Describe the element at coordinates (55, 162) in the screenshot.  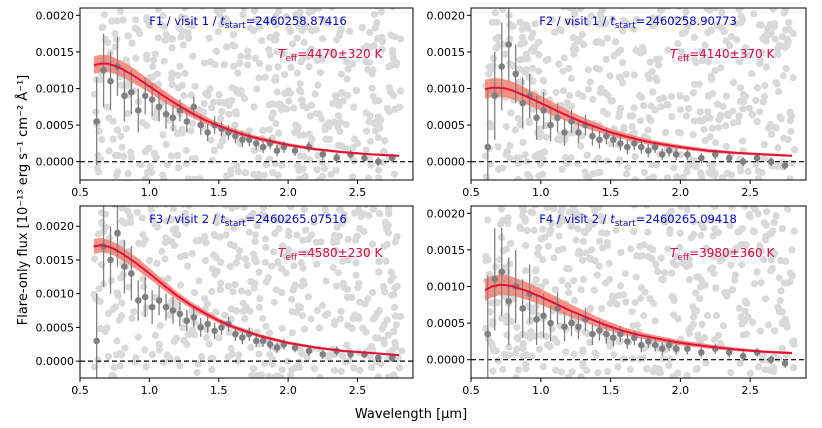
I see `y-tick-label: 0.0000` at that location.